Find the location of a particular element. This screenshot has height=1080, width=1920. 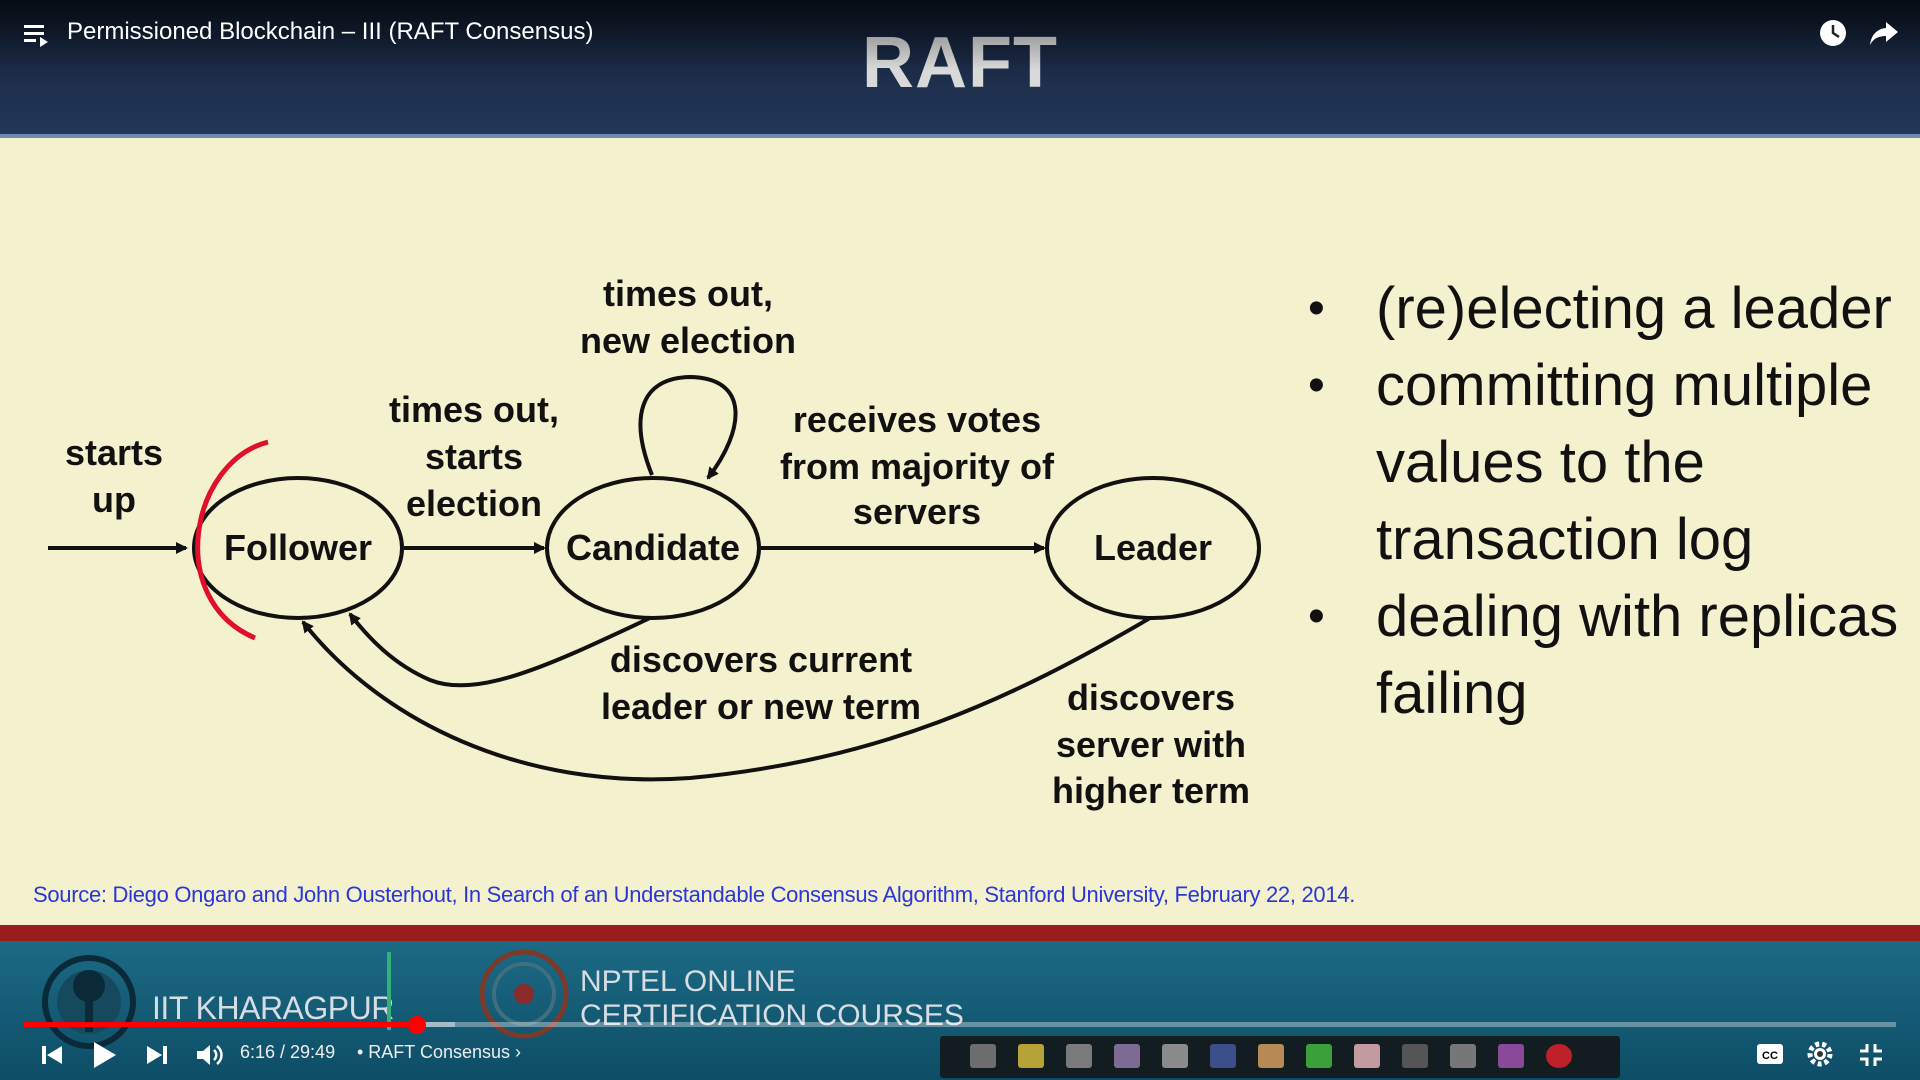

candidate-label: Candidate is located at coordinates (653, 547).